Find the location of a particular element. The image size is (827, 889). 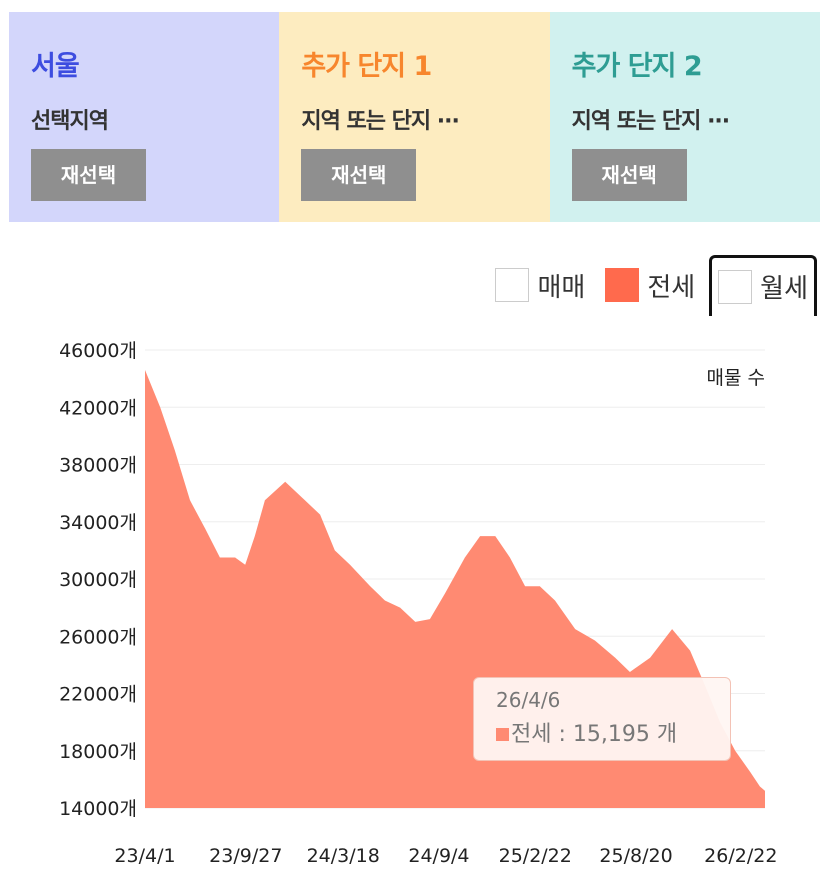

tooltip-date: 26/4/6 is located at coordinates (528, 700).